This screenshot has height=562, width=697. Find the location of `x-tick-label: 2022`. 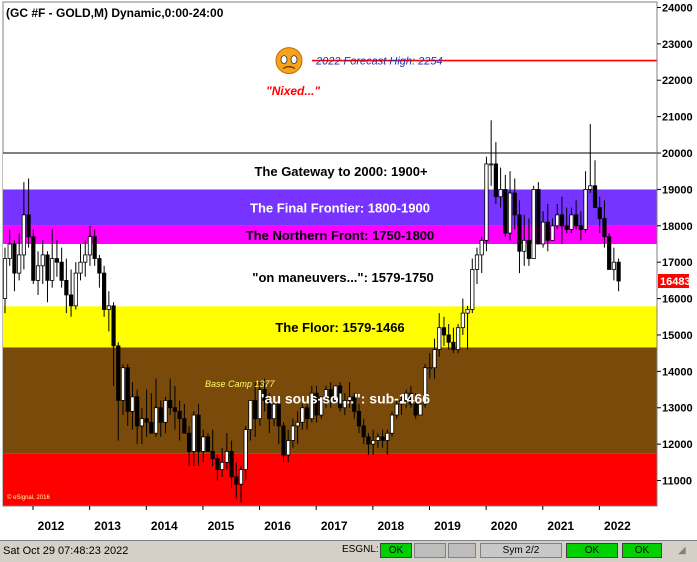

x-tick-label: 2022 is located at coordinates (617, 526).